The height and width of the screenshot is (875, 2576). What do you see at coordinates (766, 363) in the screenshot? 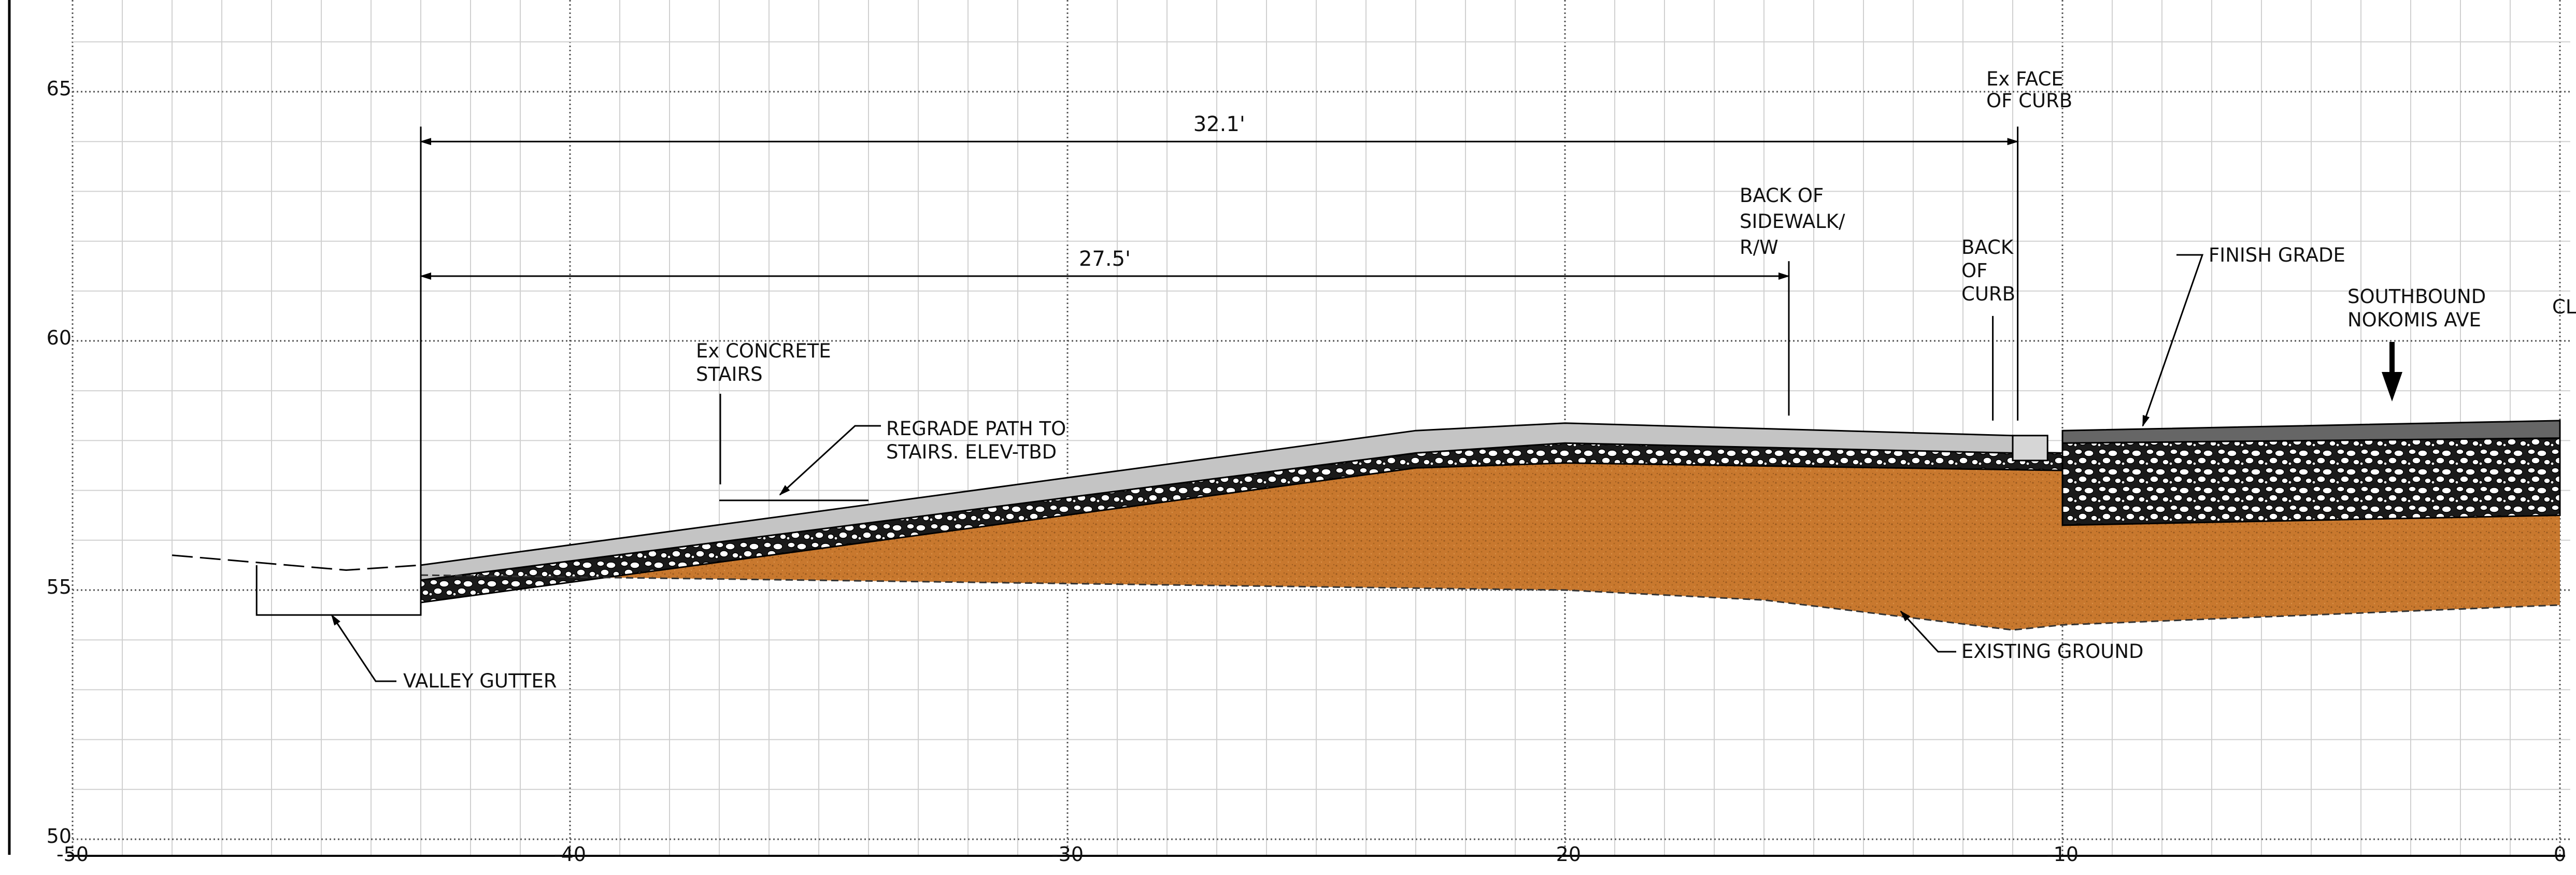
I see `label-ex-concrete-stairs: Ex CONCRETE STAIRS` at bounding box center [766, 363].